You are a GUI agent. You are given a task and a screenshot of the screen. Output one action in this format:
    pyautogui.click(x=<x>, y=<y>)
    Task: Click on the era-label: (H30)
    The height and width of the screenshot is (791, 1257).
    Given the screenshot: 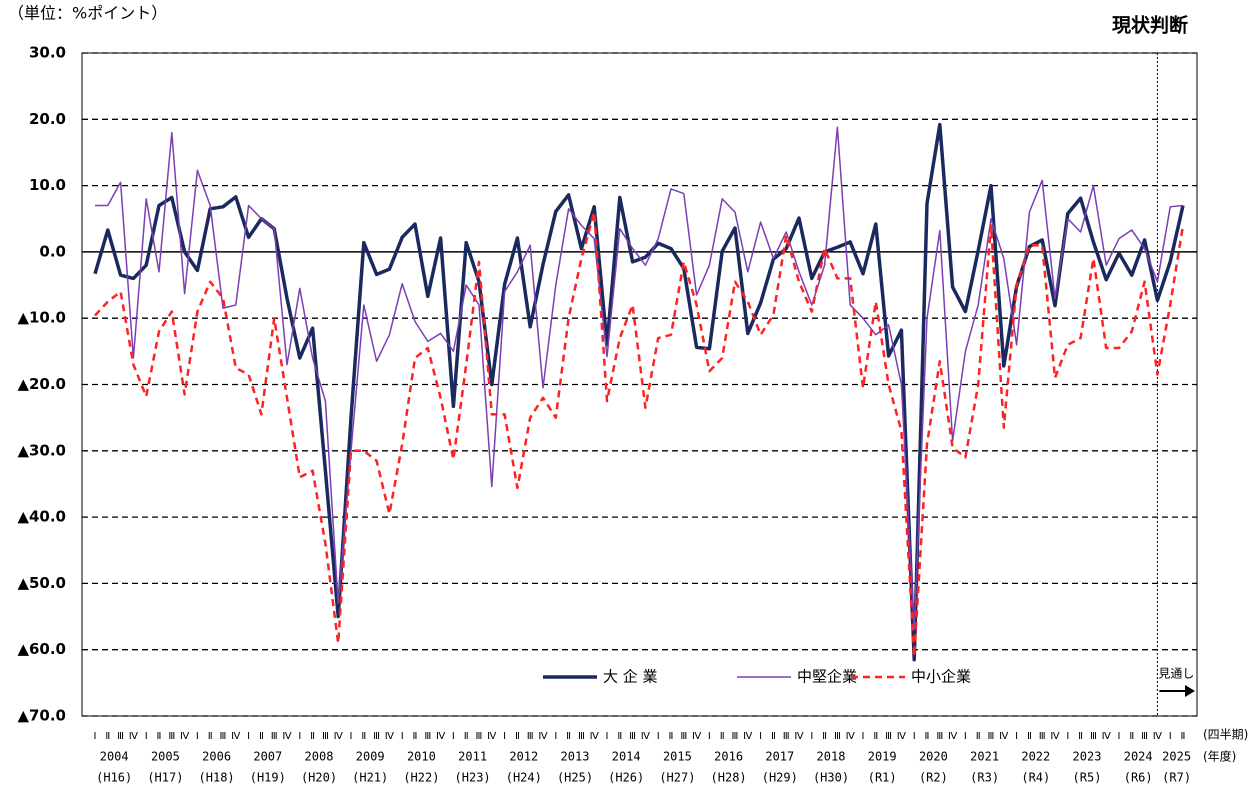 What is the action you would take?
    pyautogui.click(x=831, y=778)
    